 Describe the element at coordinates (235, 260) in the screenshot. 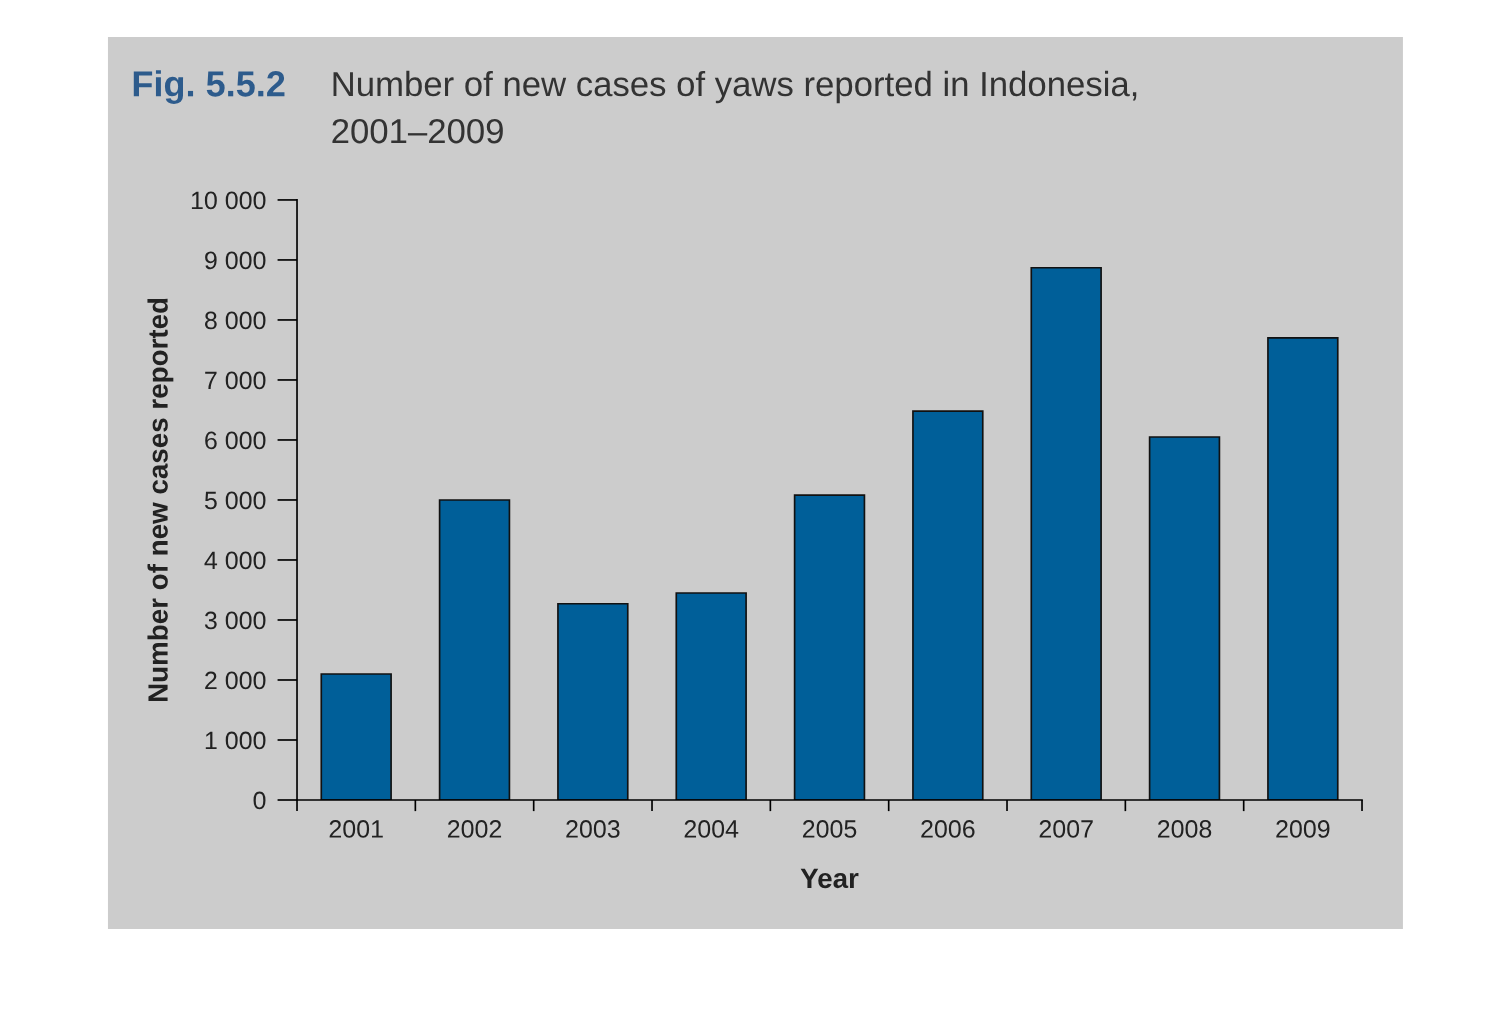

I see `y-tick-label: 9 000` at that location.